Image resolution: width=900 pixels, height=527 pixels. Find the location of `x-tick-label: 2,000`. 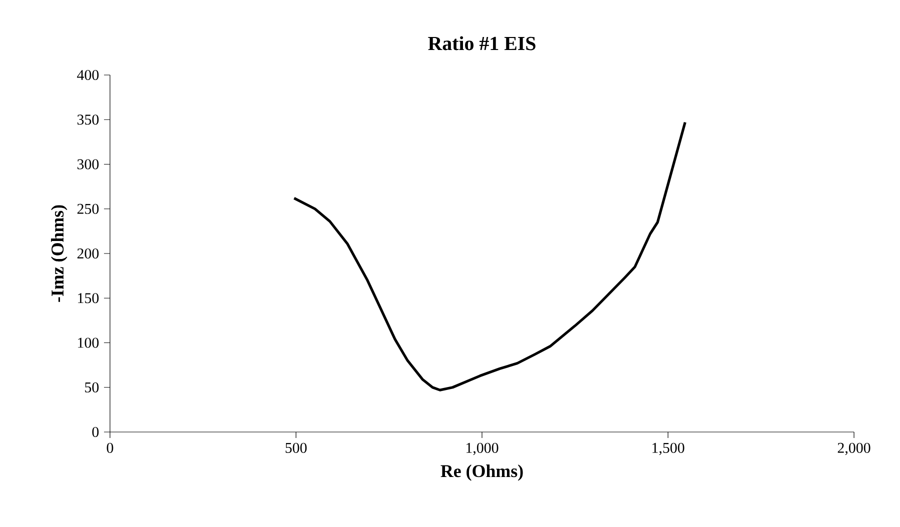

x-tick-label: 2,000 is located at coordinates (854, 449).